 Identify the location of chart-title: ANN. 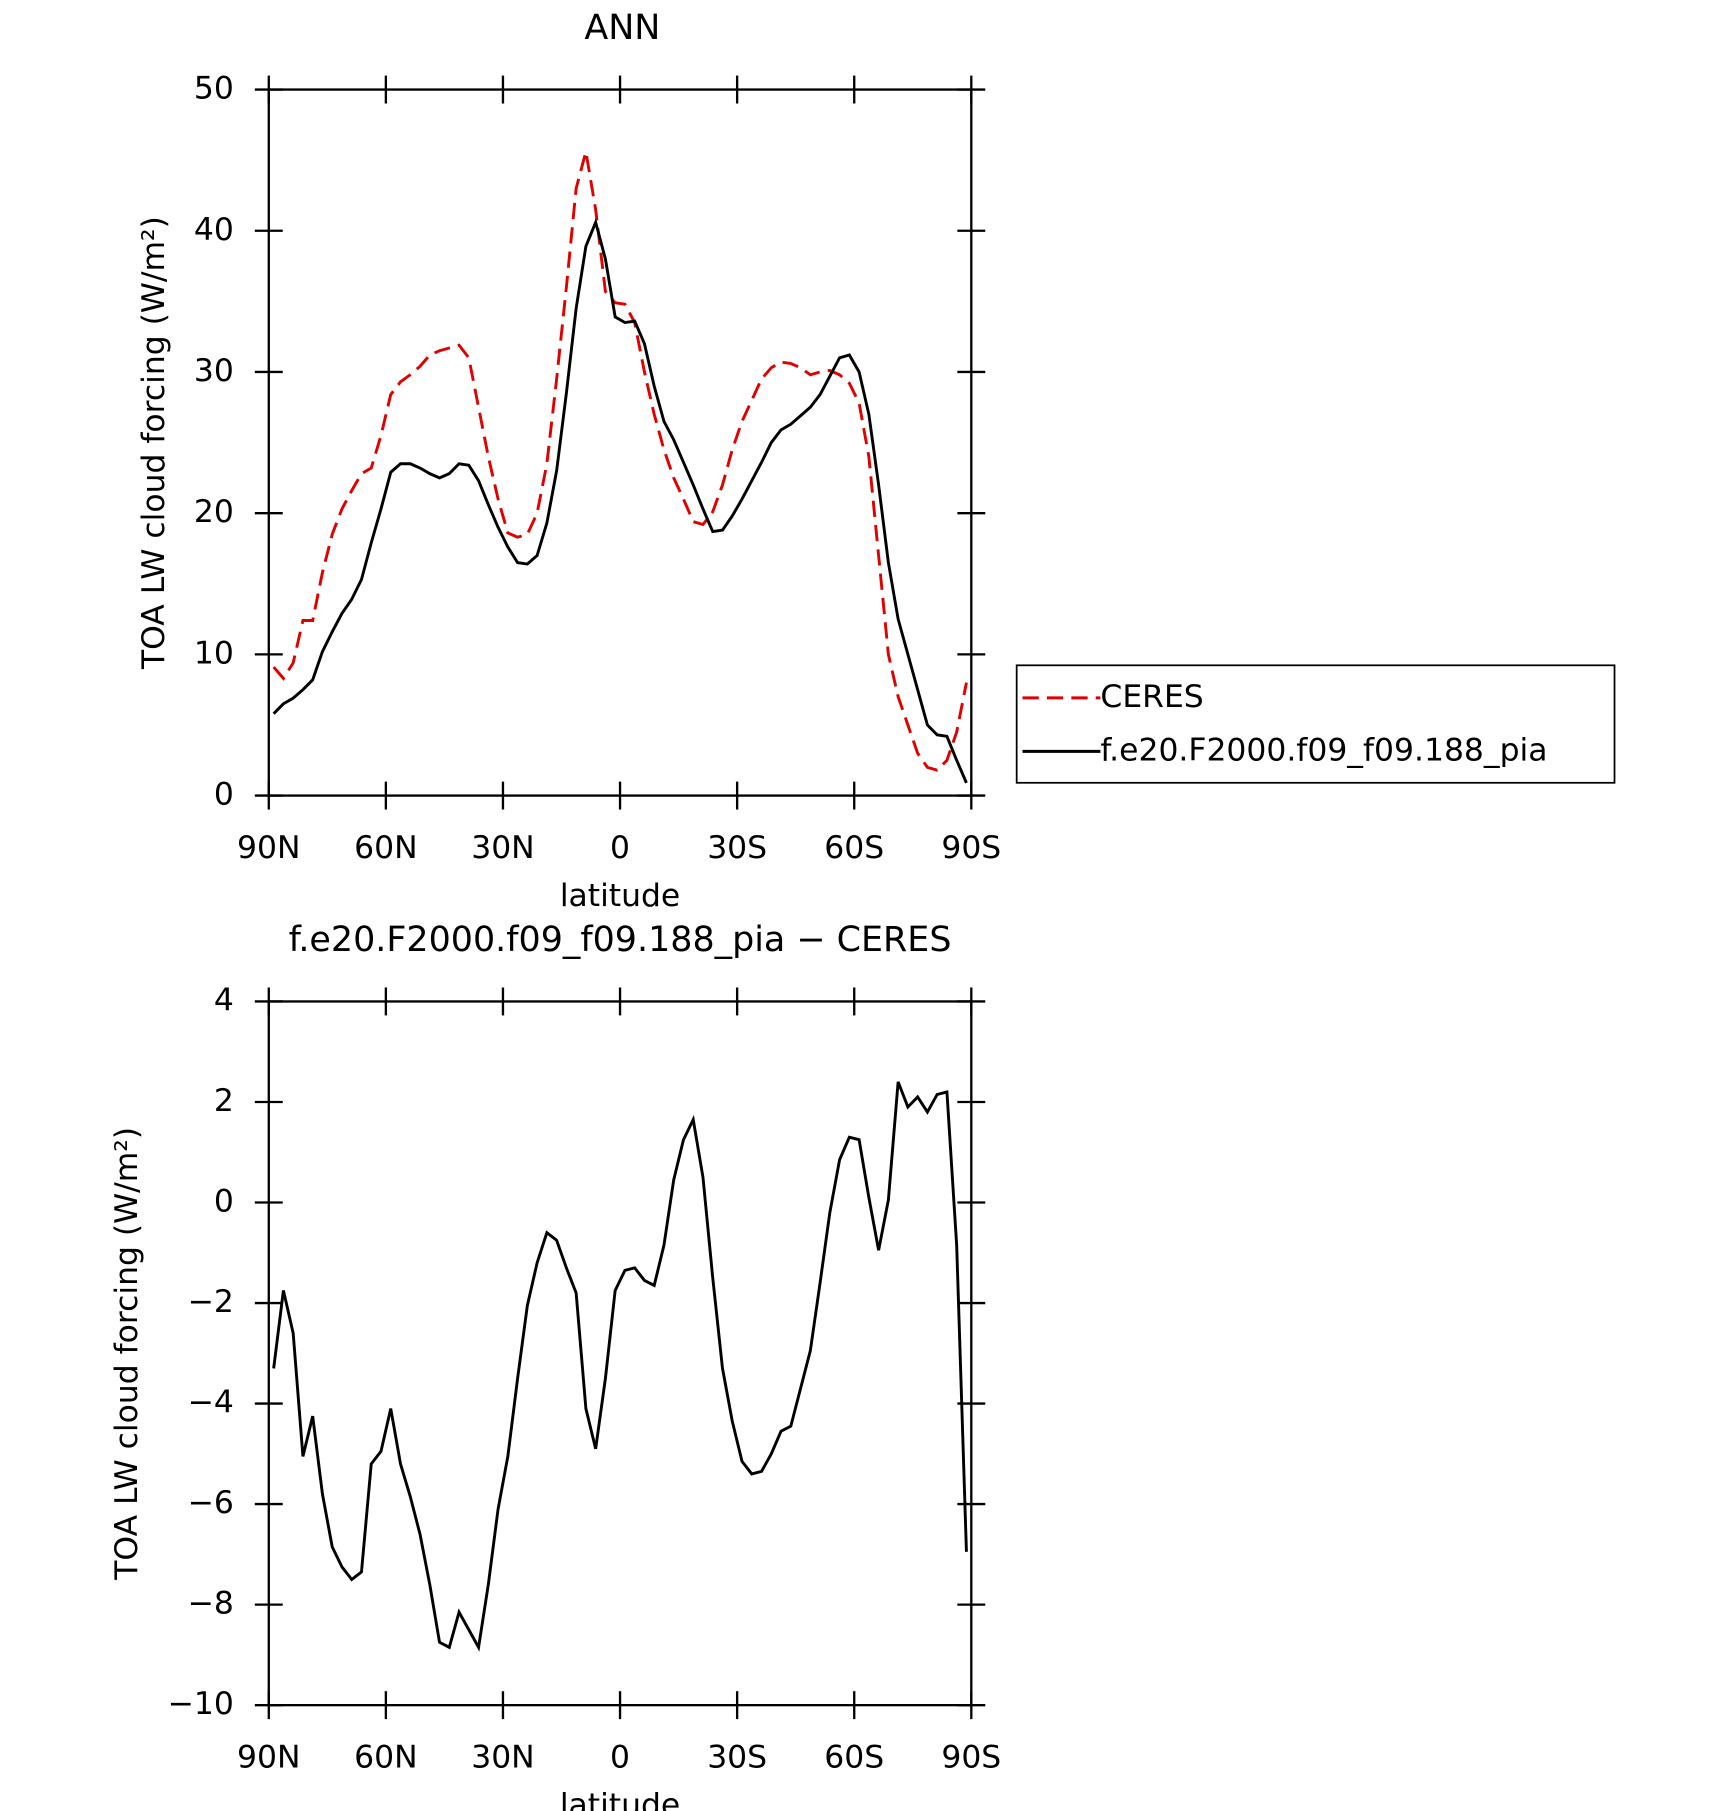
(622, 28).